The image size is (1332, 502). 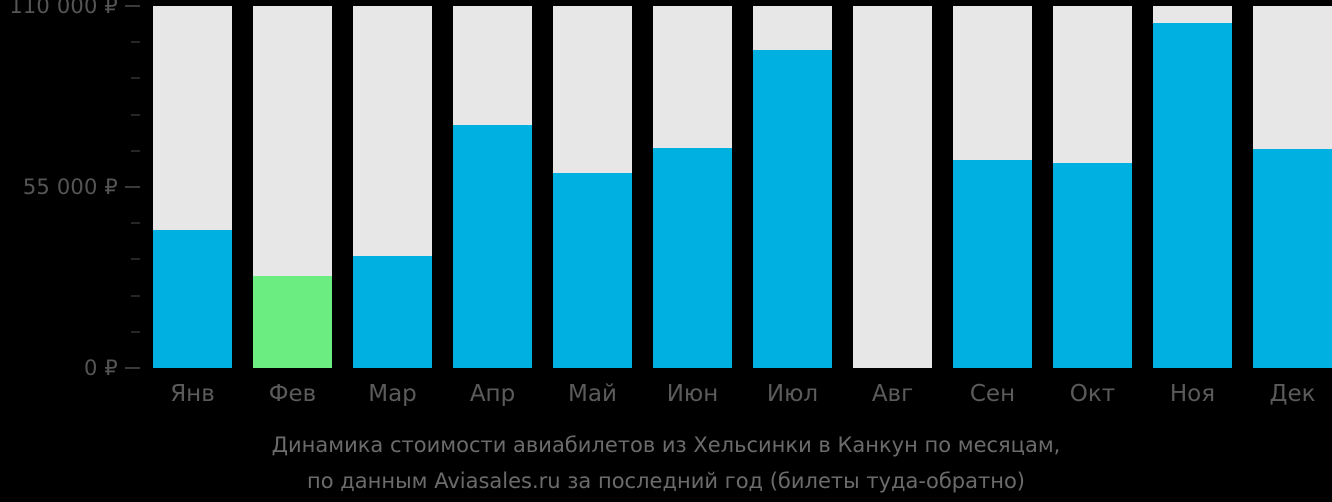 What do you see at coordinates (392, 251) in the screenshot?
I see `month-column: Мар` at bounding box center [392, 251].